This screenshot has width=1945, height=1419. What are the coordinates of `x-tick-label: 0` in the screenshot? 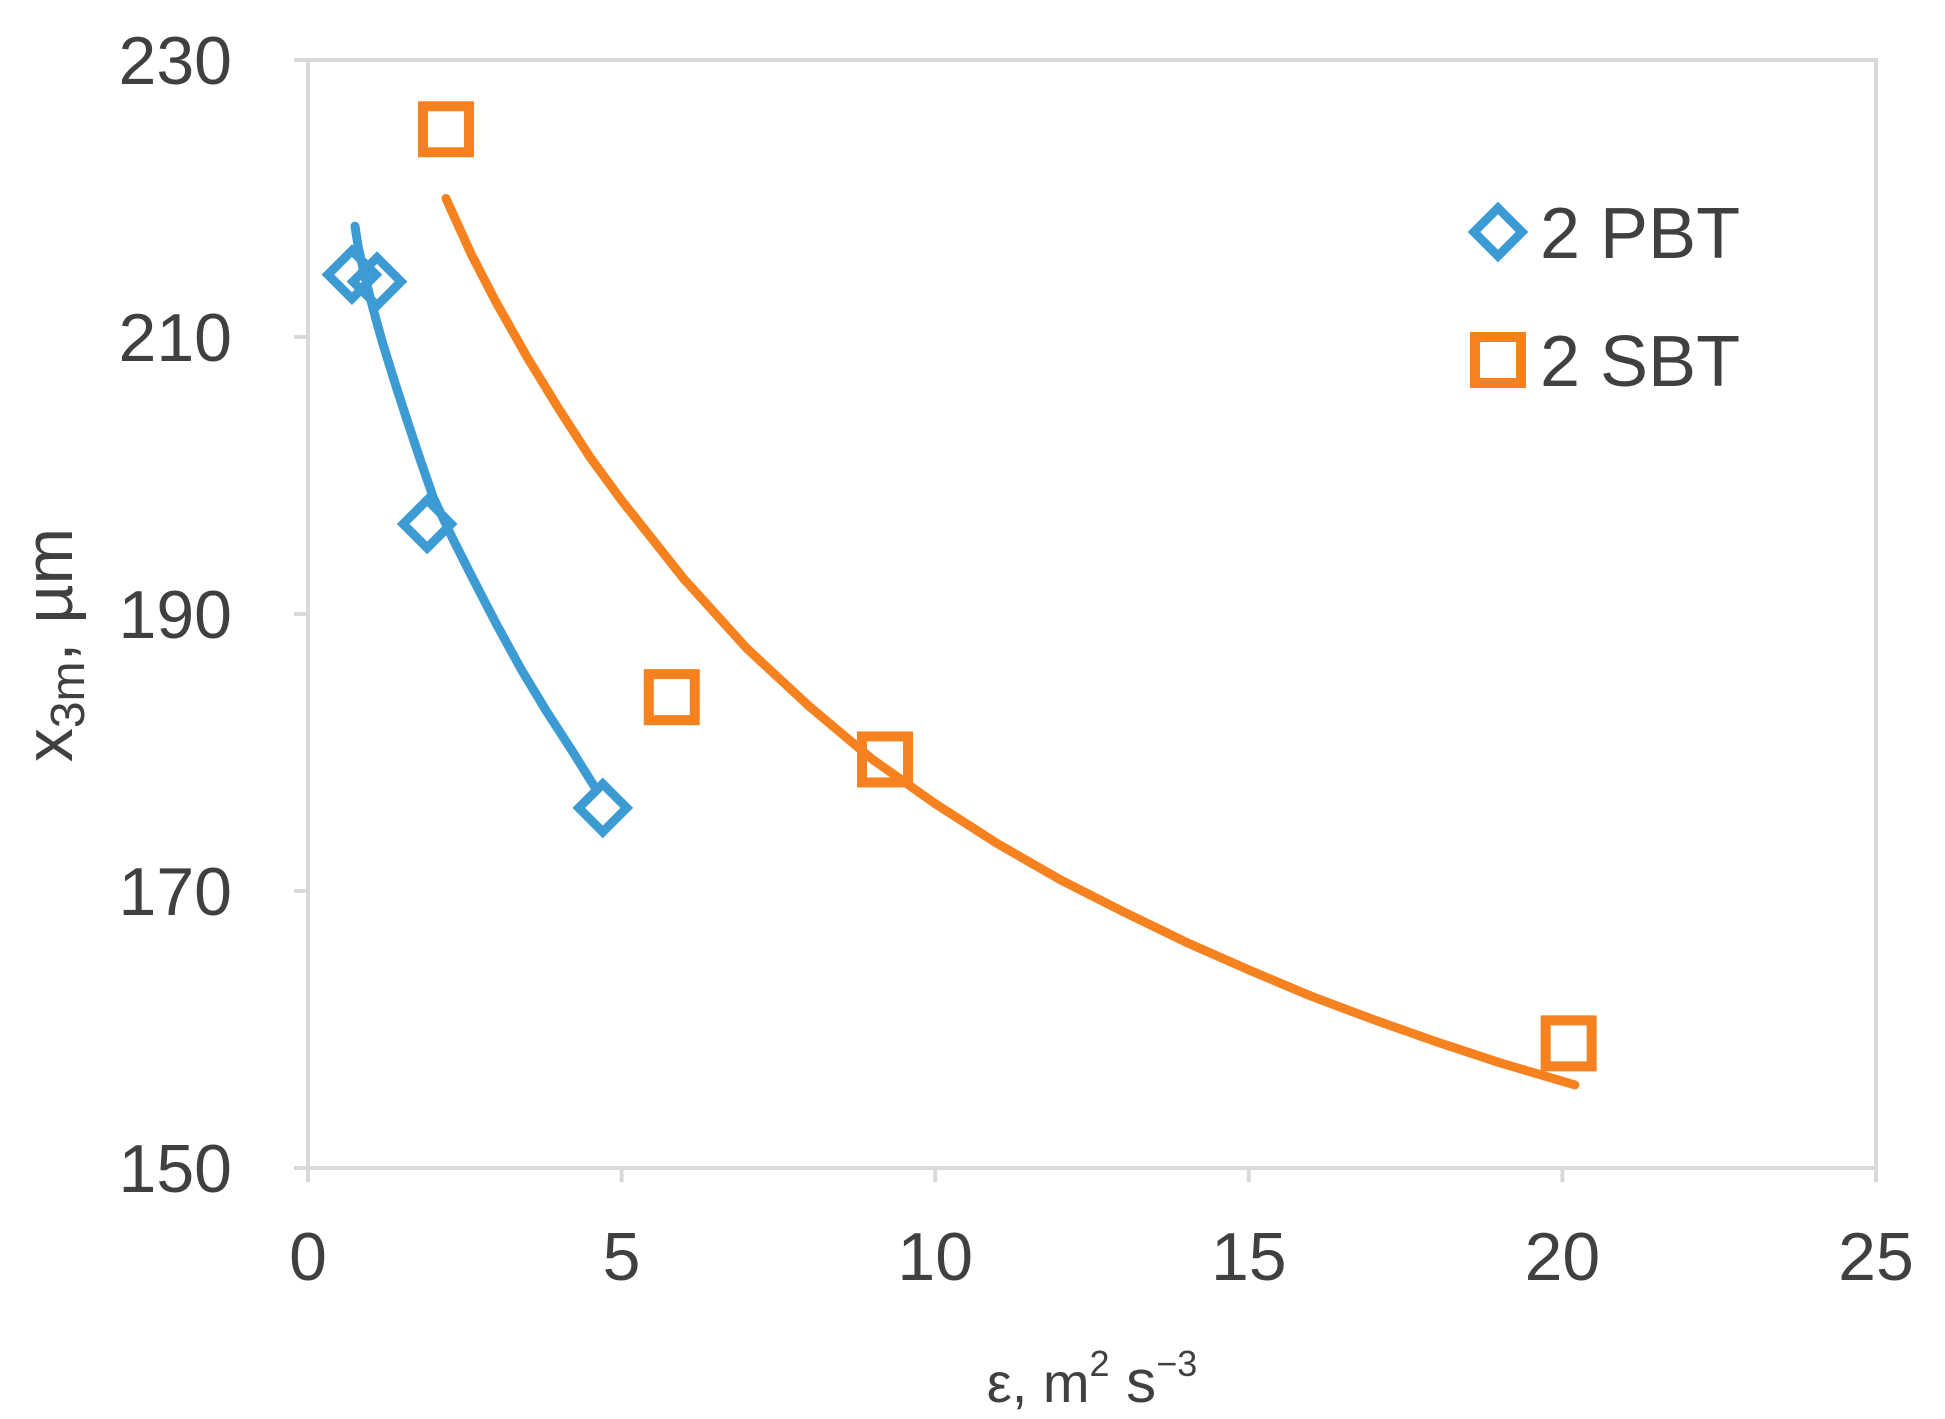 It's located at (308, 1257).